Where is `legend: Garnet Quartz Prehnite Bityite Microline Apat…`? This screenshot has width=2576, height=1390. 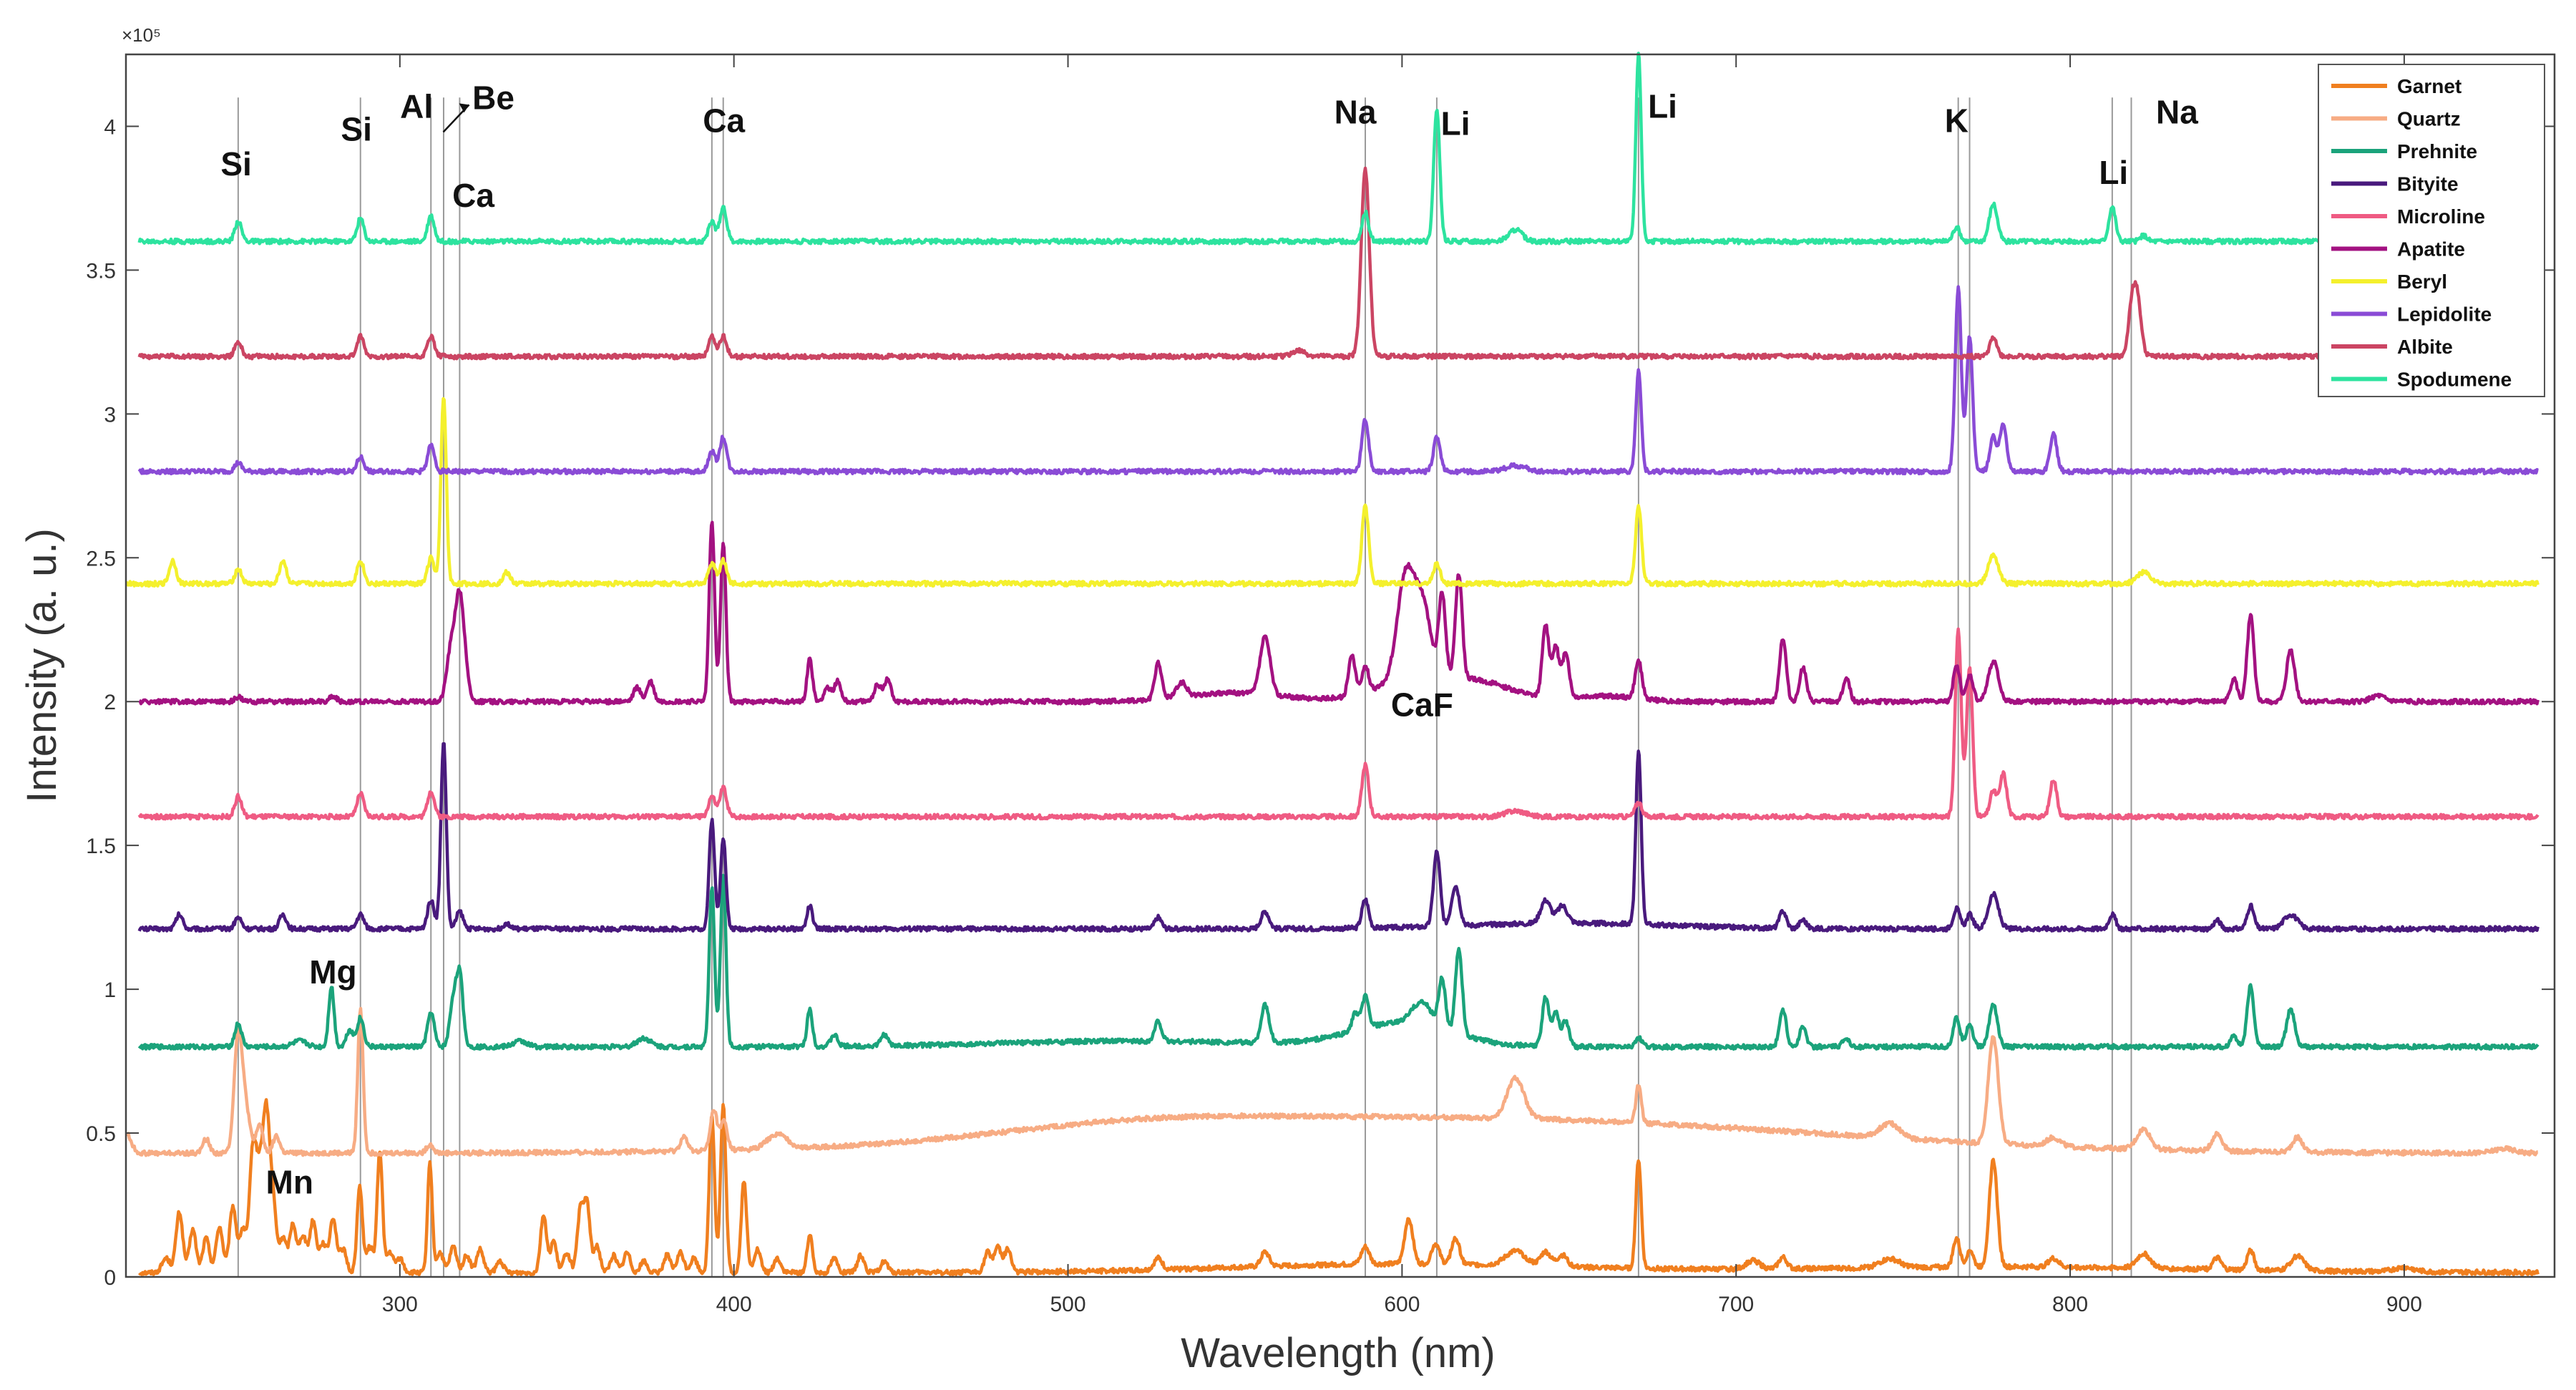
legend: Garnet Quartz Prehnite Bityite Microline Apat… is located at coordinates (2431, 231).